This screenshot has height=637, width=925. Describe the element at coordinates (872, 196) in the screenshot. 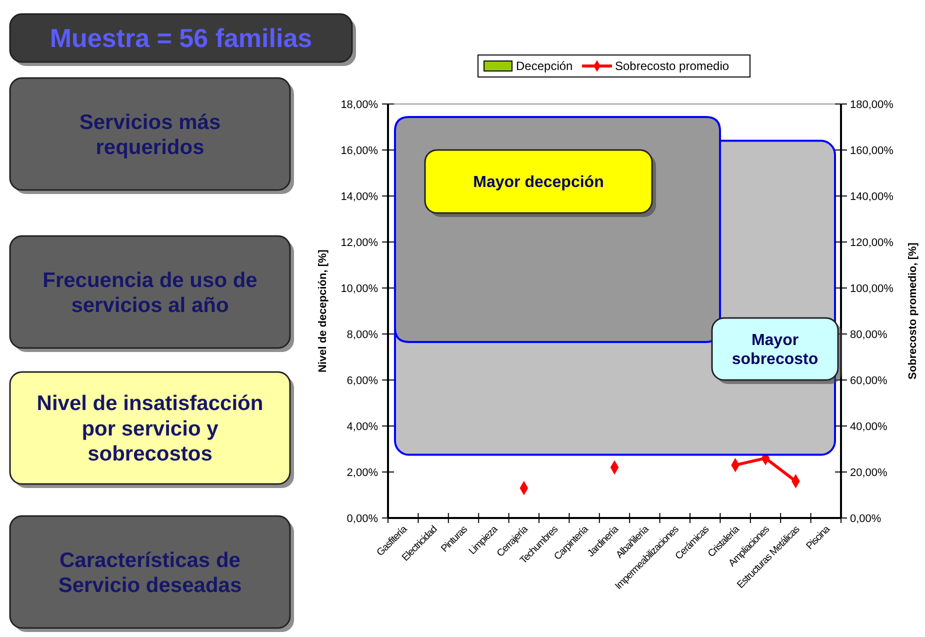

I see `y2-tick-label: 140,00%` at that location.